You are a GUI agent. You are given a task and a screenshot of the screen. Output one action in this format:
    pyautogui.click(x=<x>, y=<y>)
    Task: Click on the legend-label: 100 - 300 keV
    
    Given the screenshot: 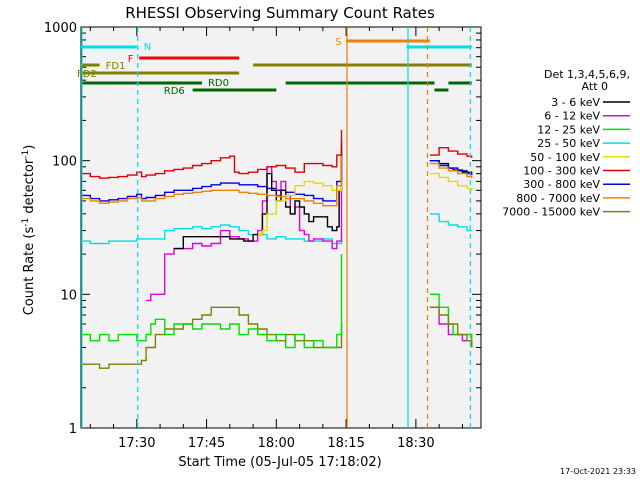 What is the action you would take?
    pyautogui.click(x=561, y=171)
    